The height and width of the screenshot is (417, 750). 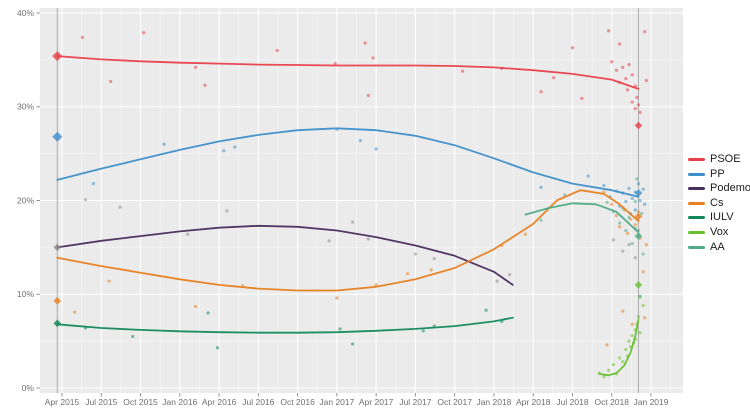 What do you see at coordinates (348, 72) in the screenshot?
I see `trend-line-psoe` at bounding box center [348, 72].